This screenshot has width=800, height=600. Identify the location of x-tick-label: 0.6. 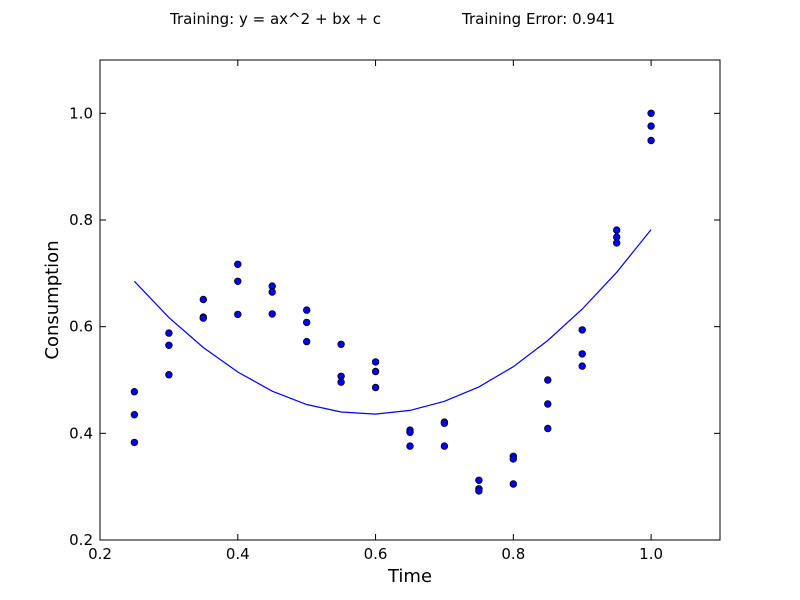
(376, 554).